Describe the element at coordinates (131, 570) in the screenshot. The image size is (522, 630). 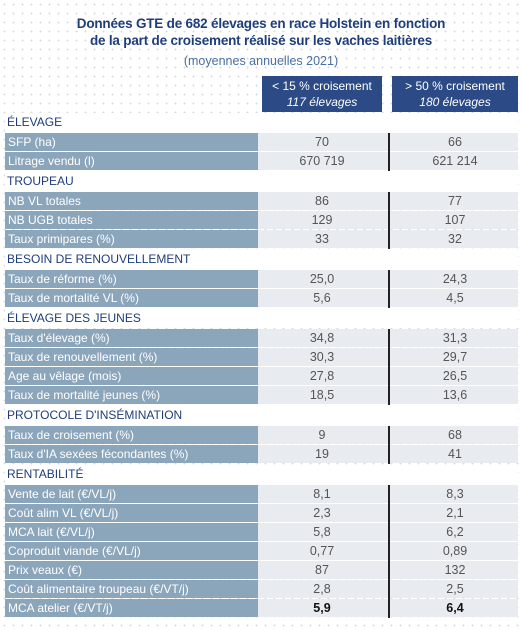
I see `row-label: Prix veaux (€)` at that location.